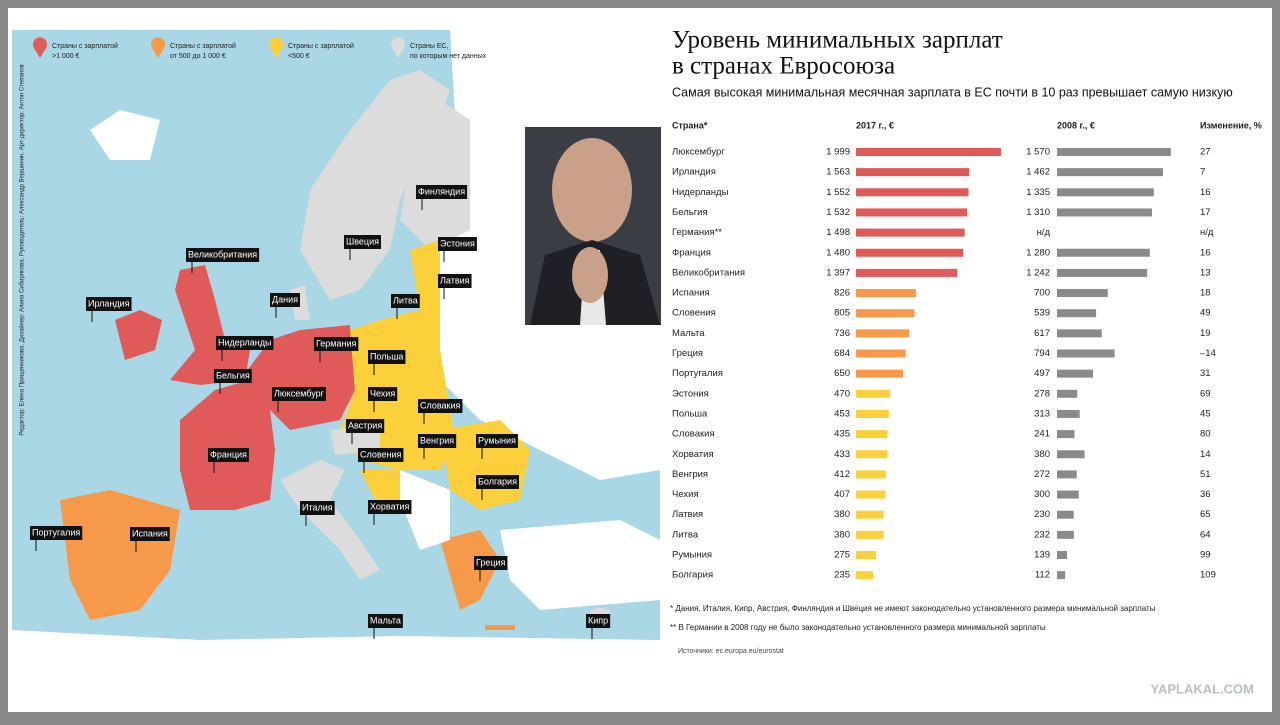 The image size is (1280, 725). Describe the element at coordinates (842, 575) in the screenshot. I see `value-2017: 235` at that location.